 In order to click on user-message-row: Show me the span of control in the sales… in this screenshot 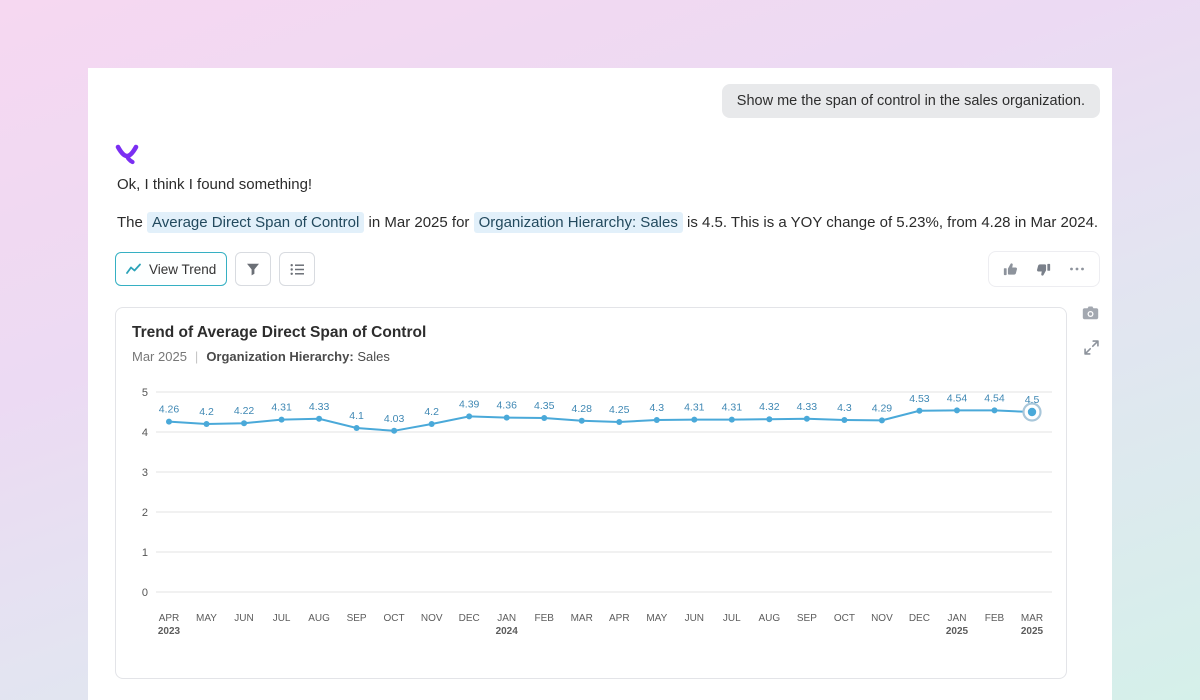, I will do `click(600, 93)`.